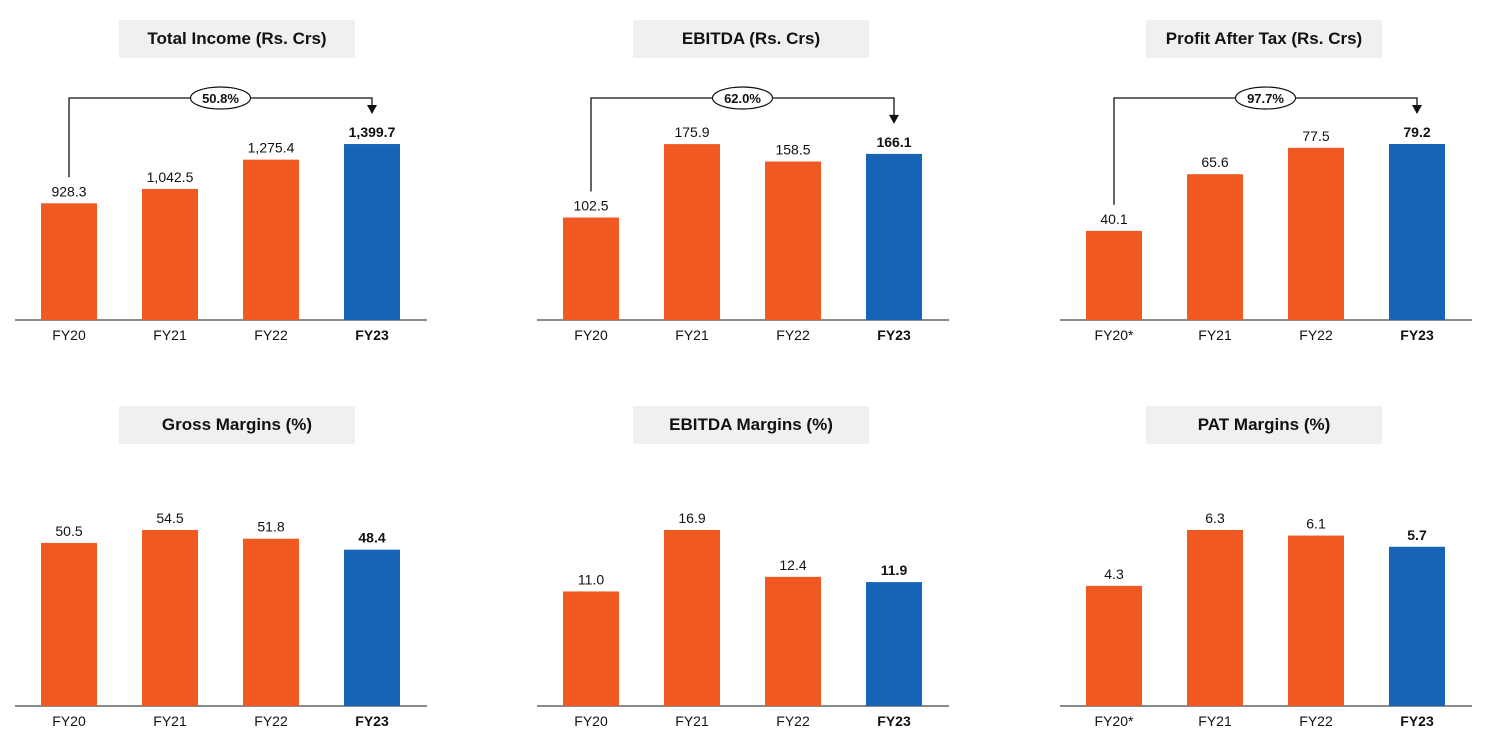  What do you see at coordinates (1417, 535) in the screenshot?
I see `data-label: 5.7` at bounding box center [1417, 535].